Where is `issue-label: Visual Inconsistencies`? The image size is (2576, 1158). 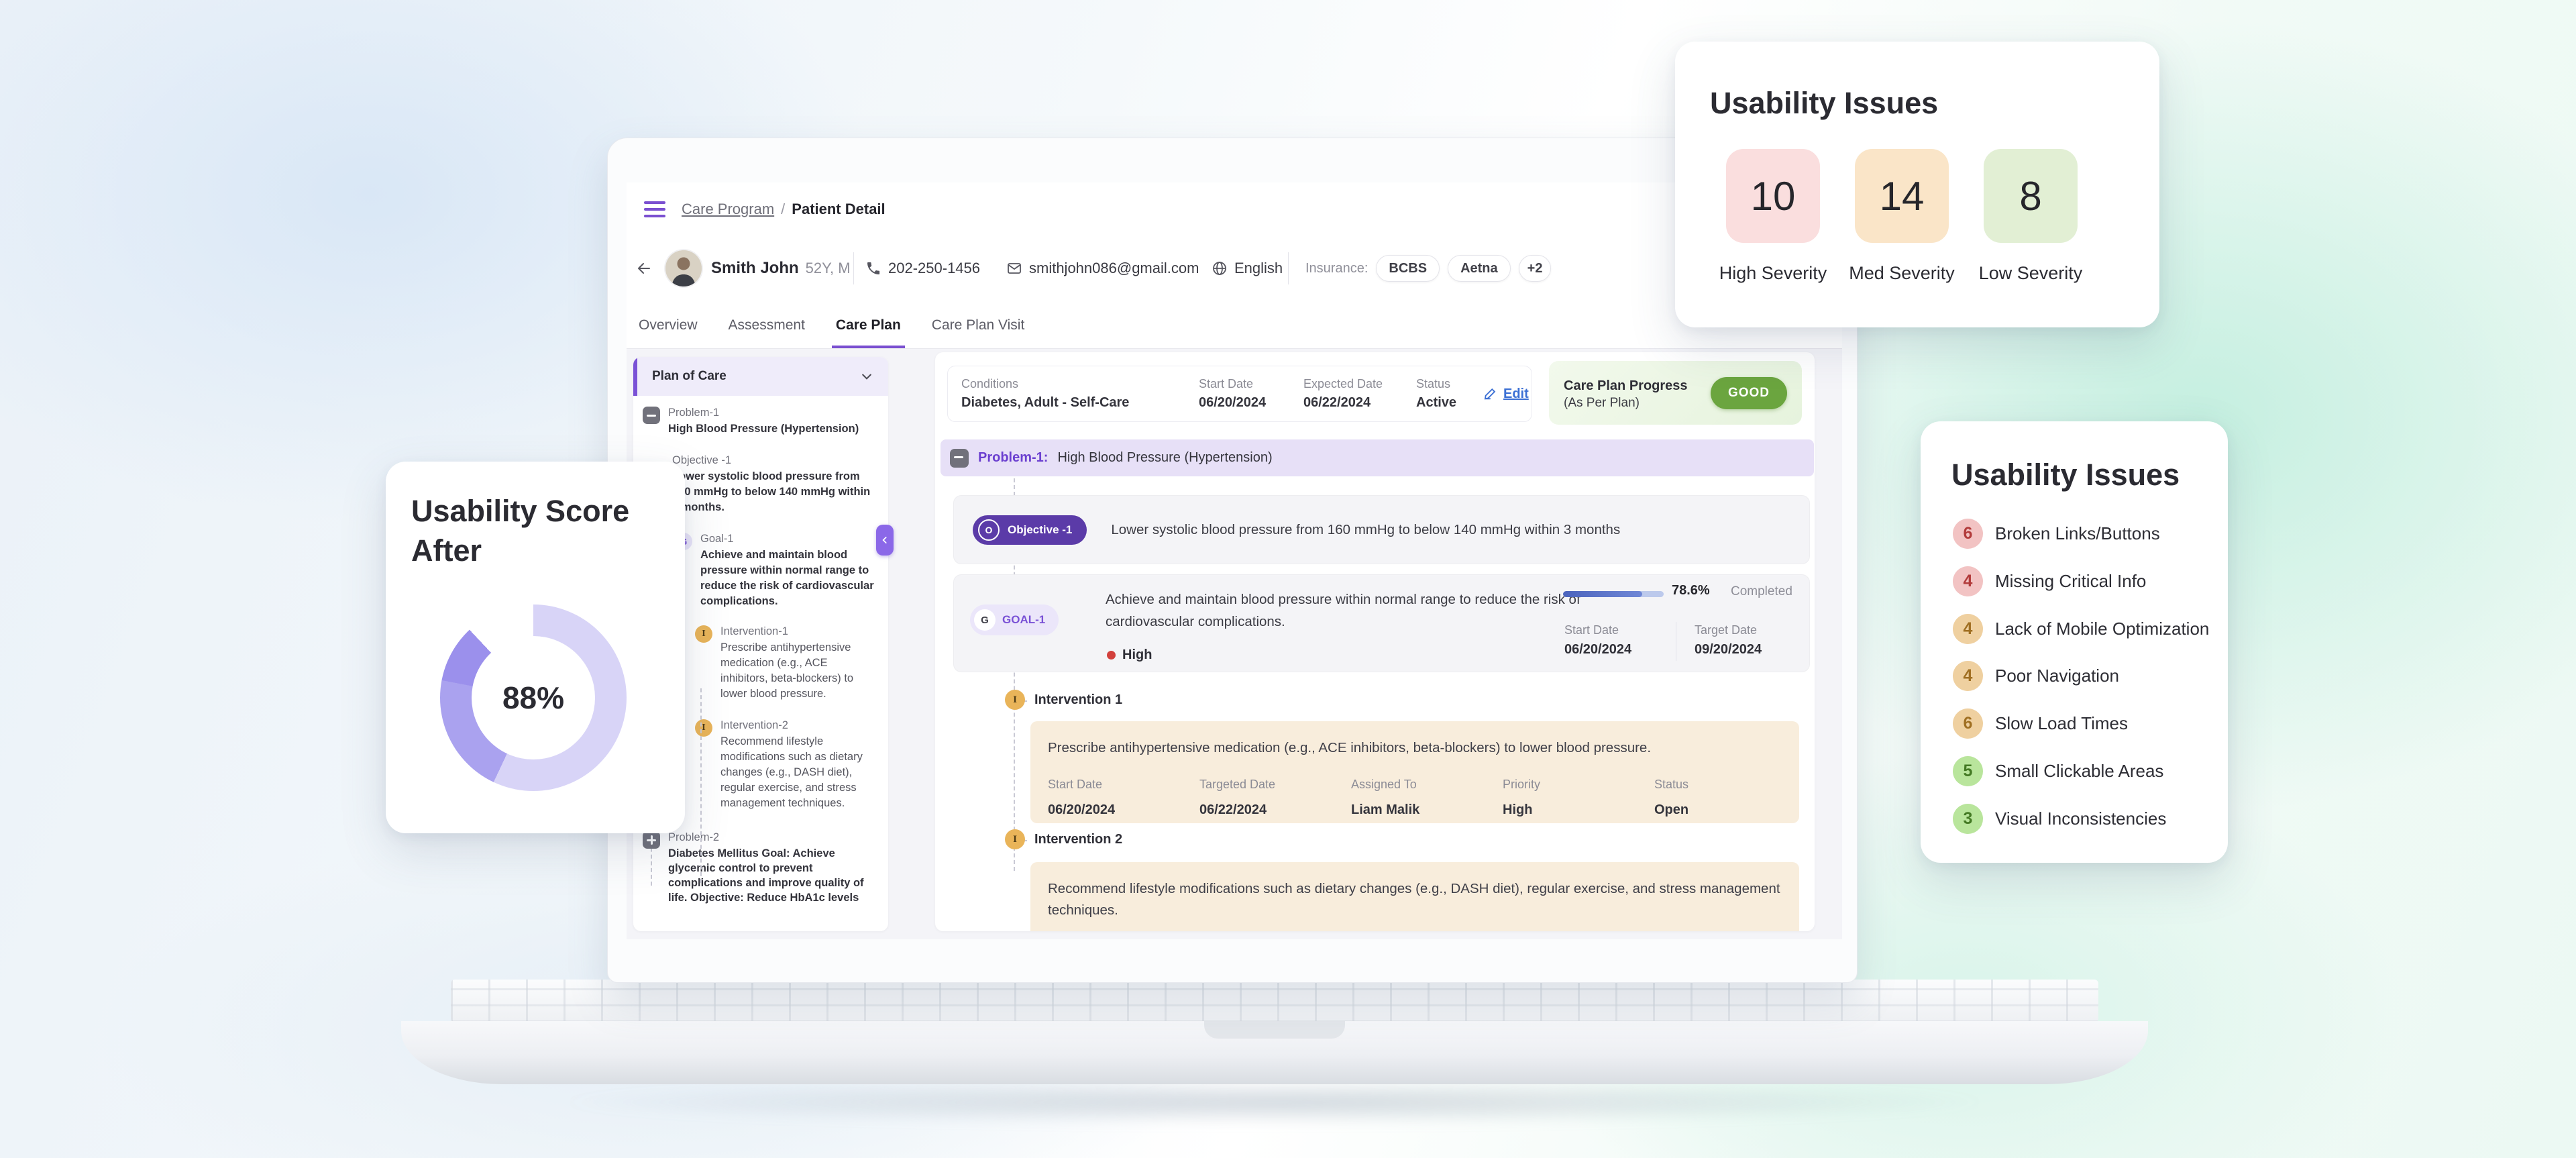
issue-label: Visual Inconsistencies is located at coordinates (2081, 818).